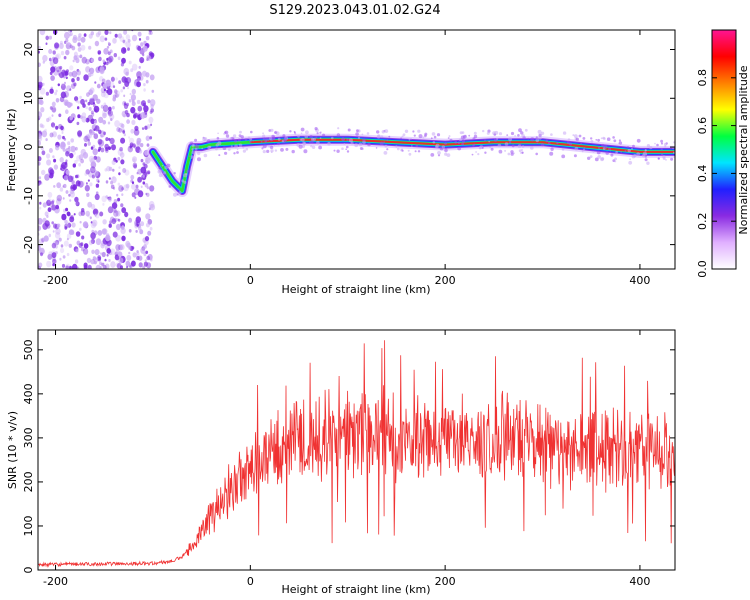 Image resolution: width=750 pixels, height=600 pixels. What do you see at coordinates (354, 10) in the screenshot?
I see `figure-title: S129.2023.043.01.02.G24` at bounding box center [354, 10].